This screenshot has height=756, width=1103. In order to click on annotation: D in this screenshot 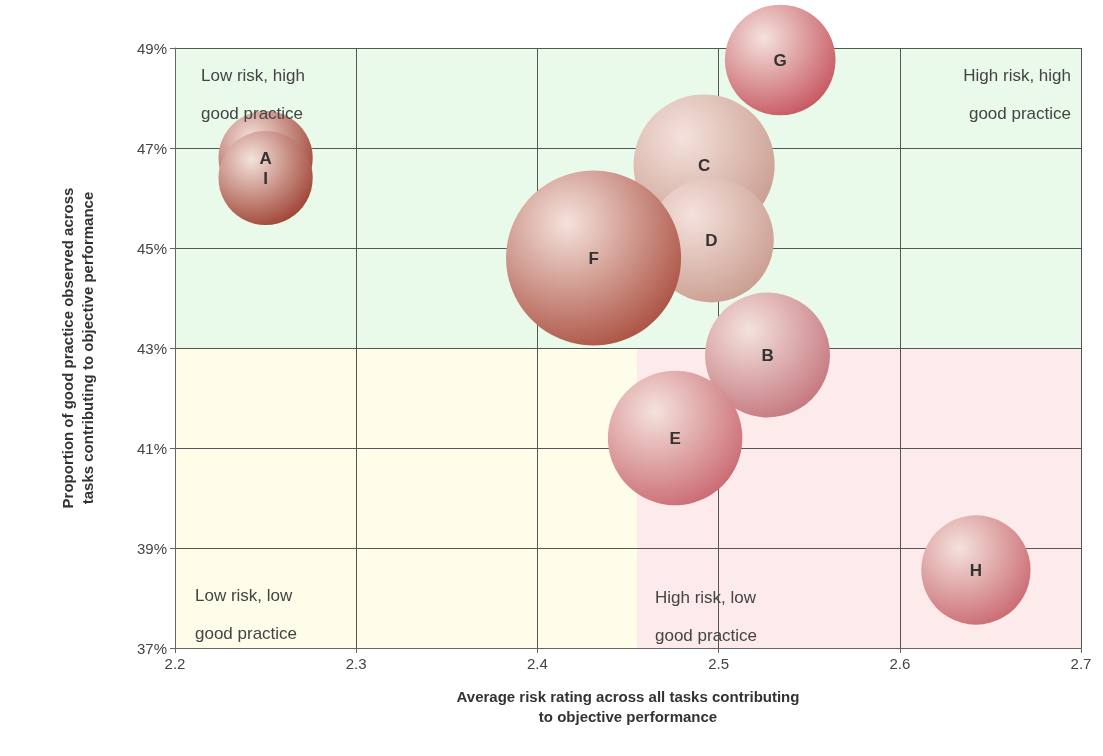, I will do `click(711, 240)`.